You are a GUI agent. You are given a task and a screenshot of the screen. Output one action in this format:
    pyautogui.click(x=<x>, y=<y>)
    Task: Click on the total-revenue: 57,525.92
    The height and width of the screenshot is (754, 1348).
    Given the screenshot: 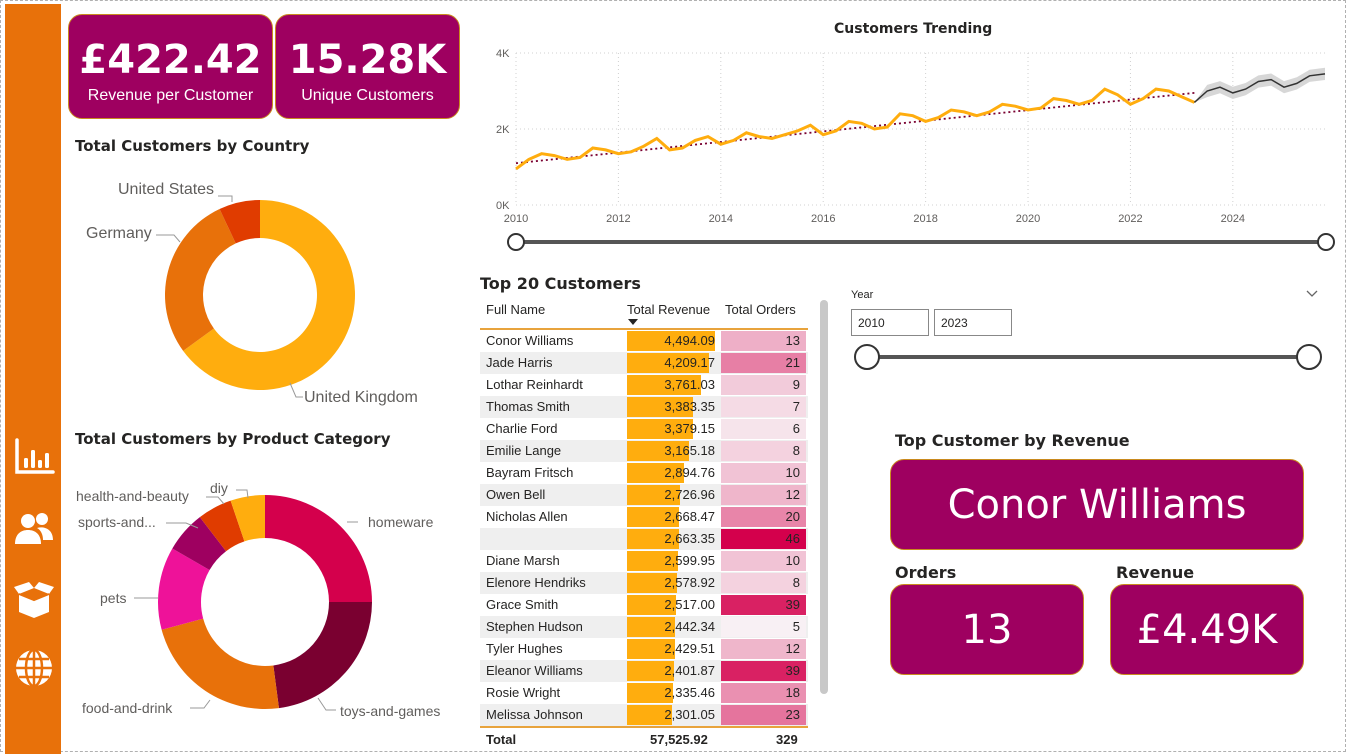 What is the action you would take?
    pyautogui.click(x=679, y=739)
    